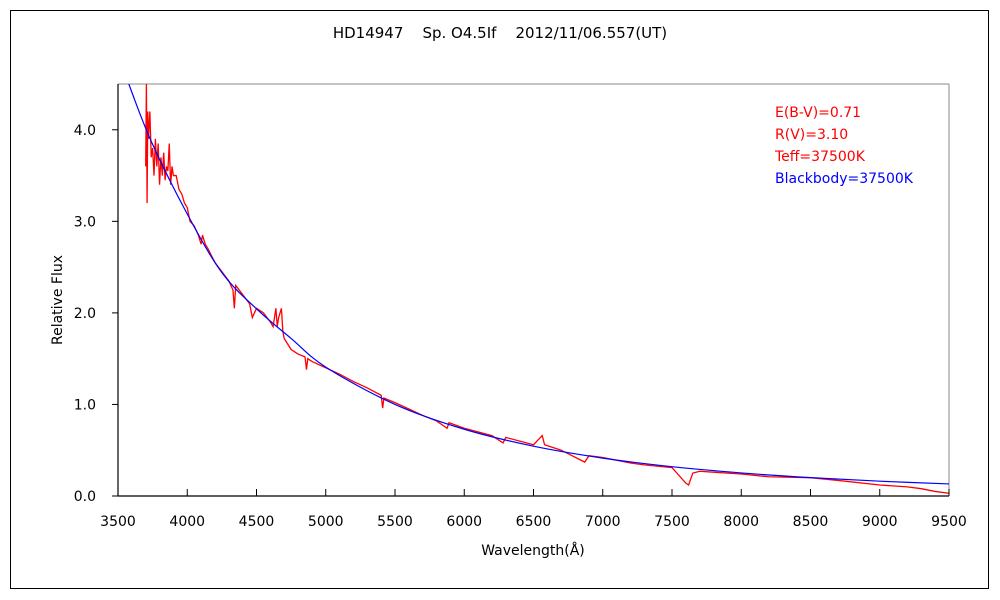  What do you see at coordinates (533, 550) in the screenshot?
I see `x-axis-label: Wavelength(Å)` at bounding box center [533, 550].